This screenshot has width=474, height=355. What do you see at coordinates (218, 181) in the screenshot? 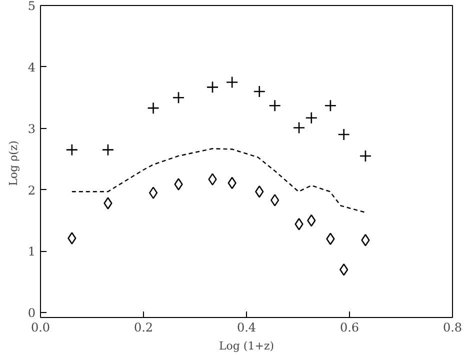
I see `line-series` at bounding box center [218, 181].